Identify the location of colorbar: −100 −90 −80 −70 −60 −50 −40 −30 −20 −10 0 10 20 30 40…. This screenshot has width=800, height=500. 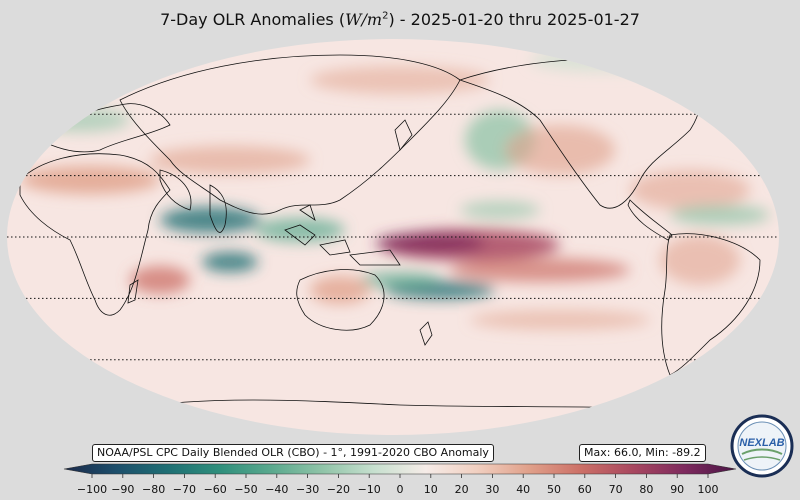
(400, 479).